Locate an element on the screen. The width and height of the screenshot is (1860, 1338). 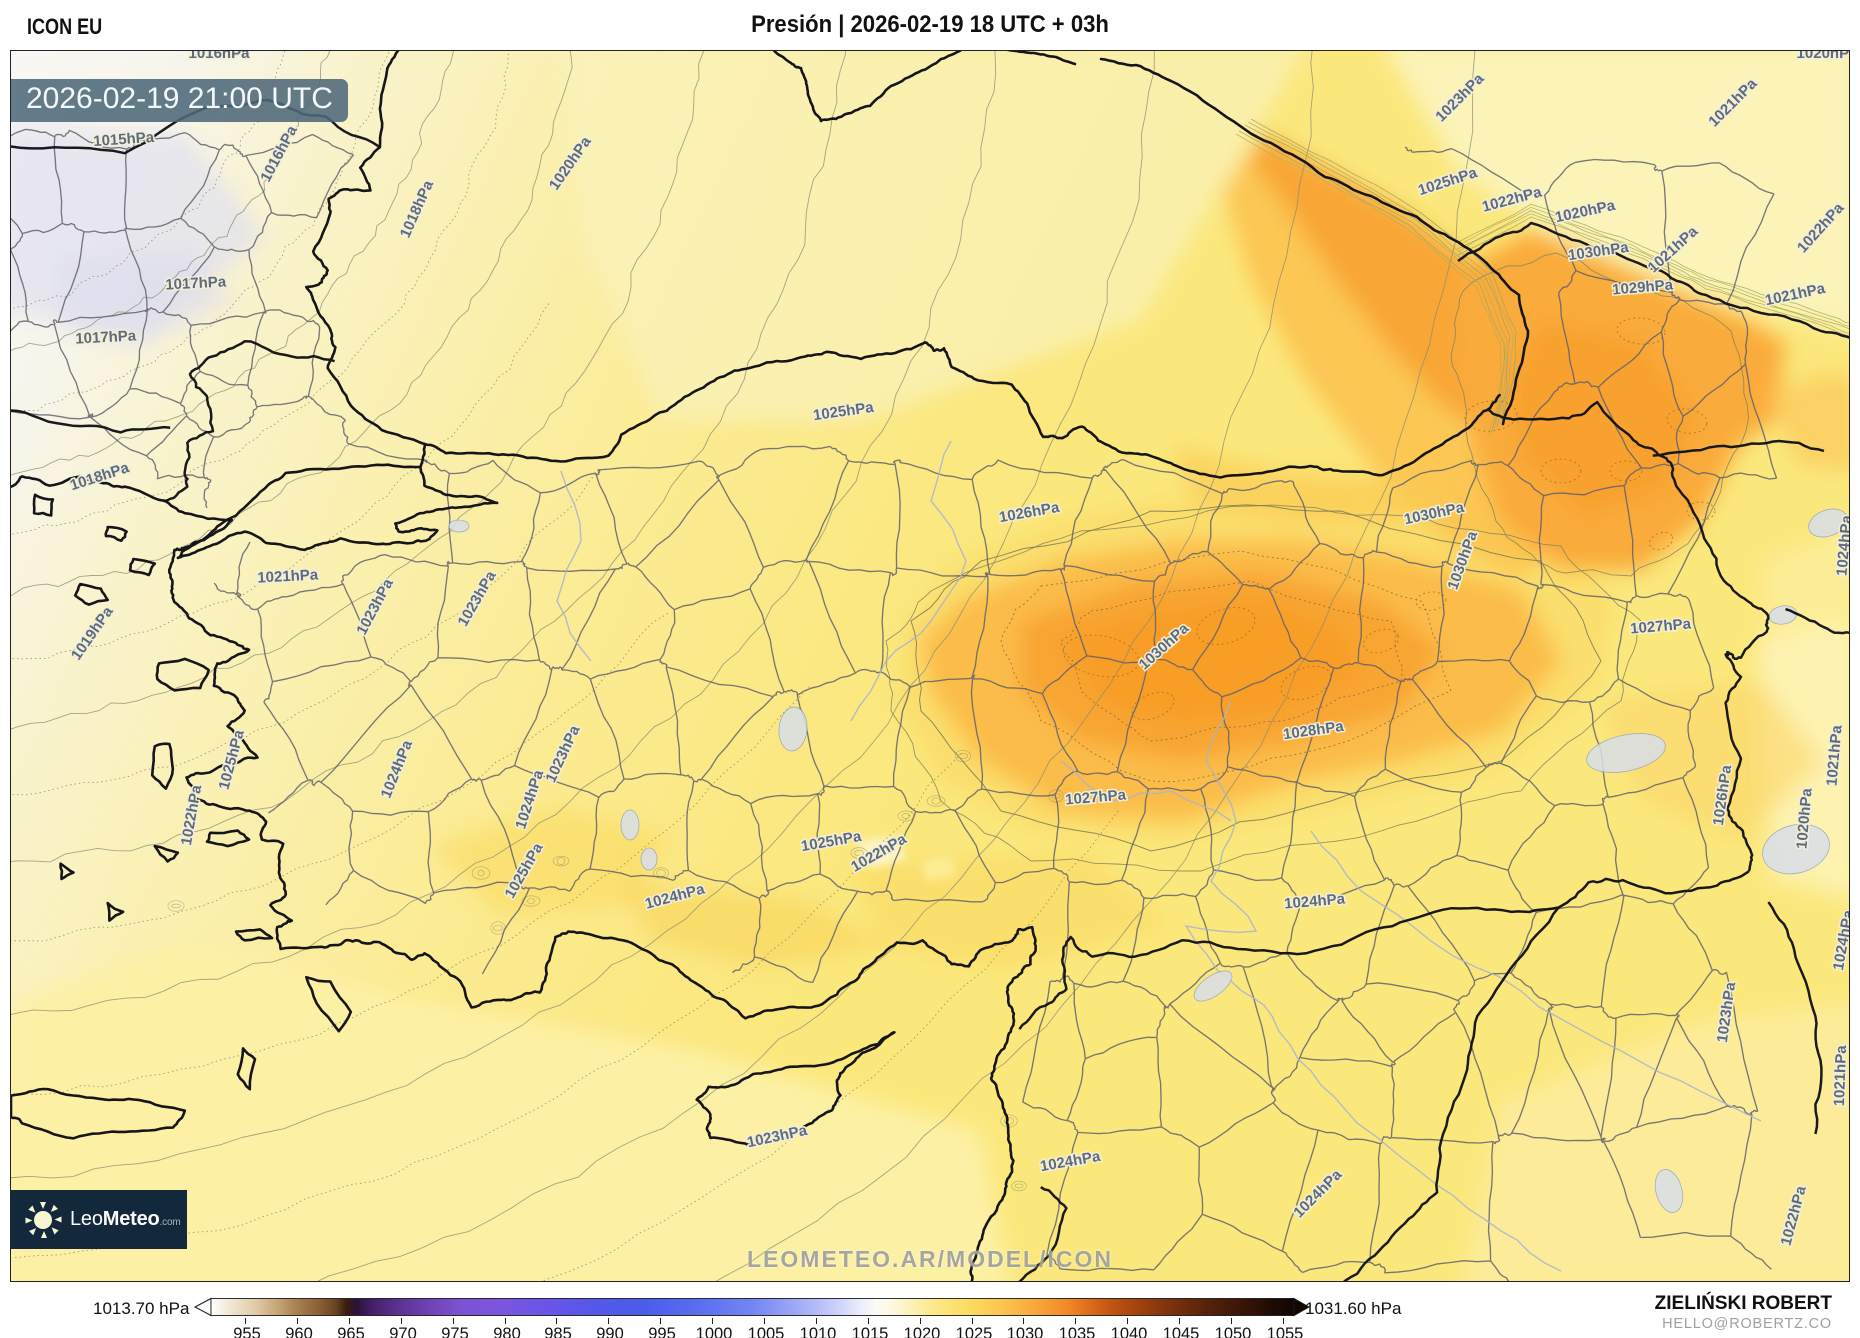
svg-text: 1016hPa is located at coordinates (220, 56).